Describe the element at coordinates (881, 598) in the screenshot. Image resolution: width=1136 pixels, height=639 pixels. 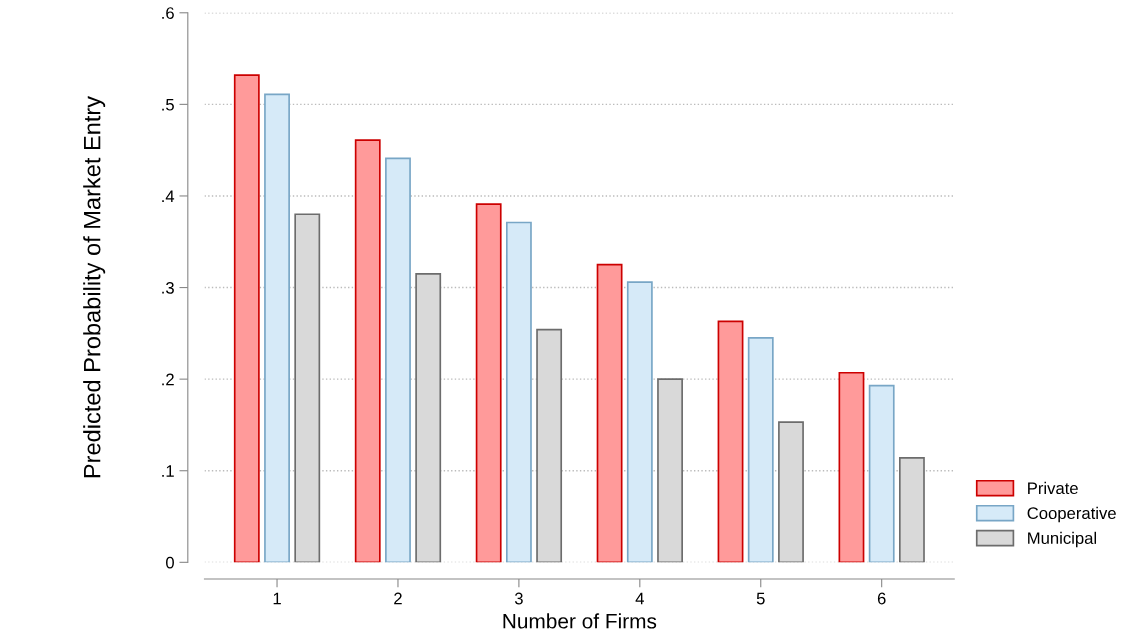
I see `x-tick-label: 6` at that location.